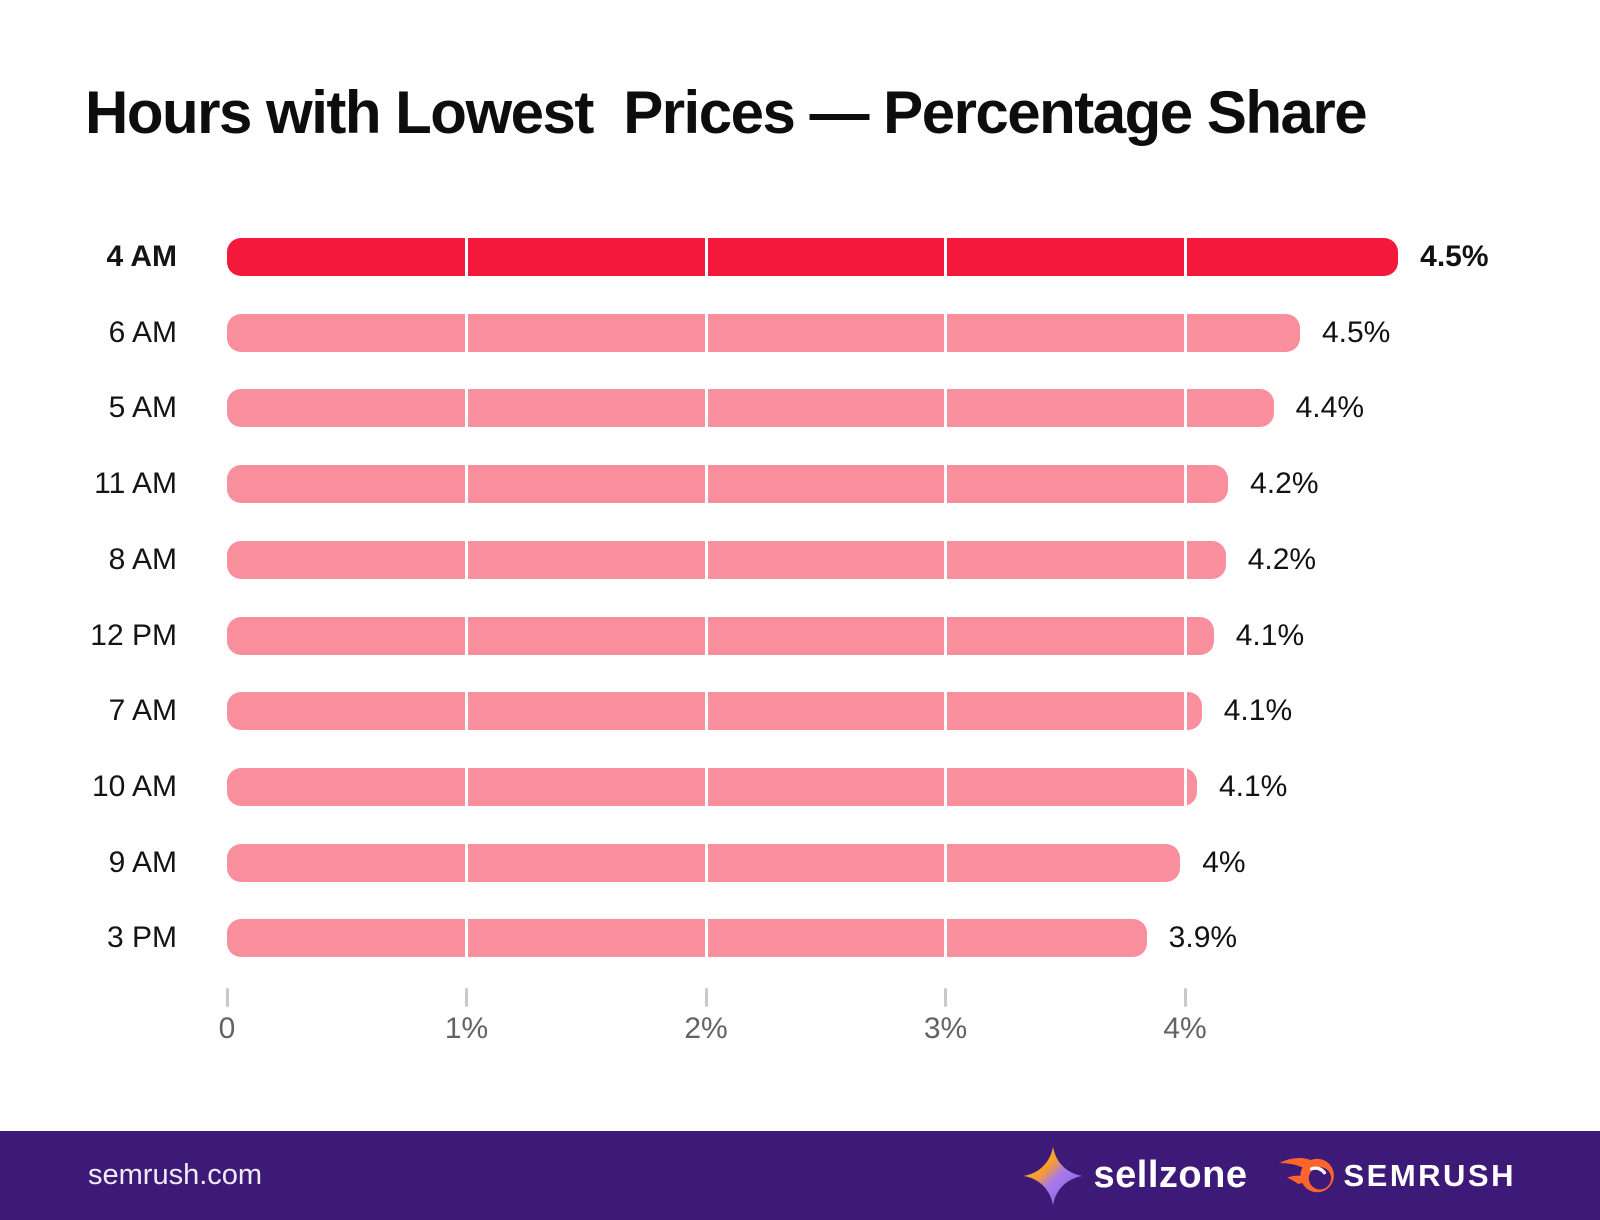  What do you see at coordinates (1329, 408) in the screenshot?
I see `value-label: 4.4%` at bounding box center [1329, 408].